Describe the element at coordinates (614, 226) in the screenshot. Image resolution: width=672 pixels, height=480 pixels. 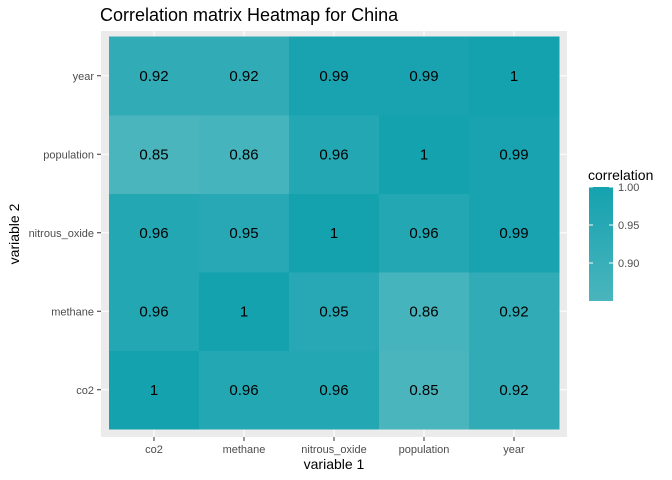
I see `legend-ticks: 1.00 0.95 0.90` at that location.